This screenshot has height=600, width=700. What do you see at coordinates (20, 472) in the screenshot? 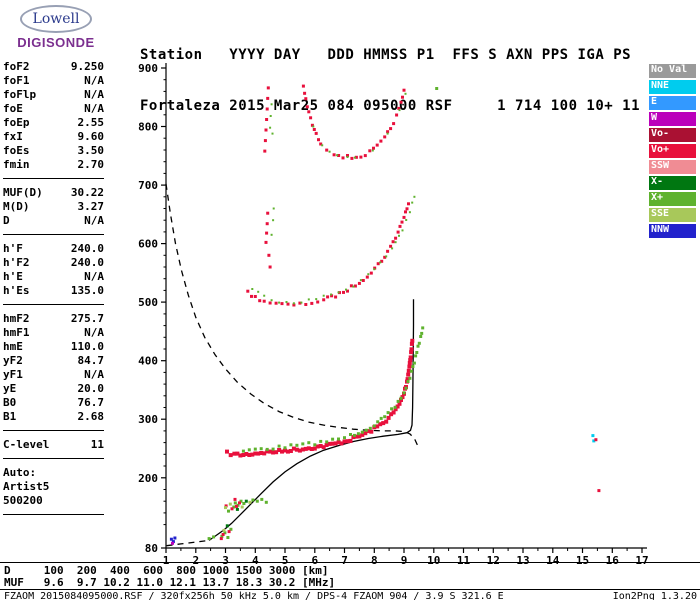
I see `param-label: Auto:` at bounding box center [20, 472].